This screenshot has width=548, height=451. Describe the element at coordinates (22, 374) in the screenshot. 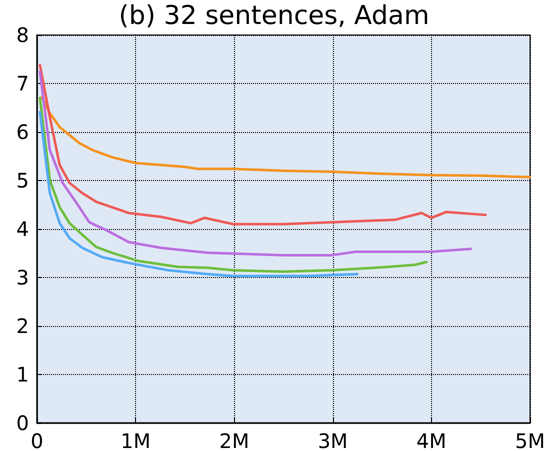

I see `y-tick-label: 1` at that location.